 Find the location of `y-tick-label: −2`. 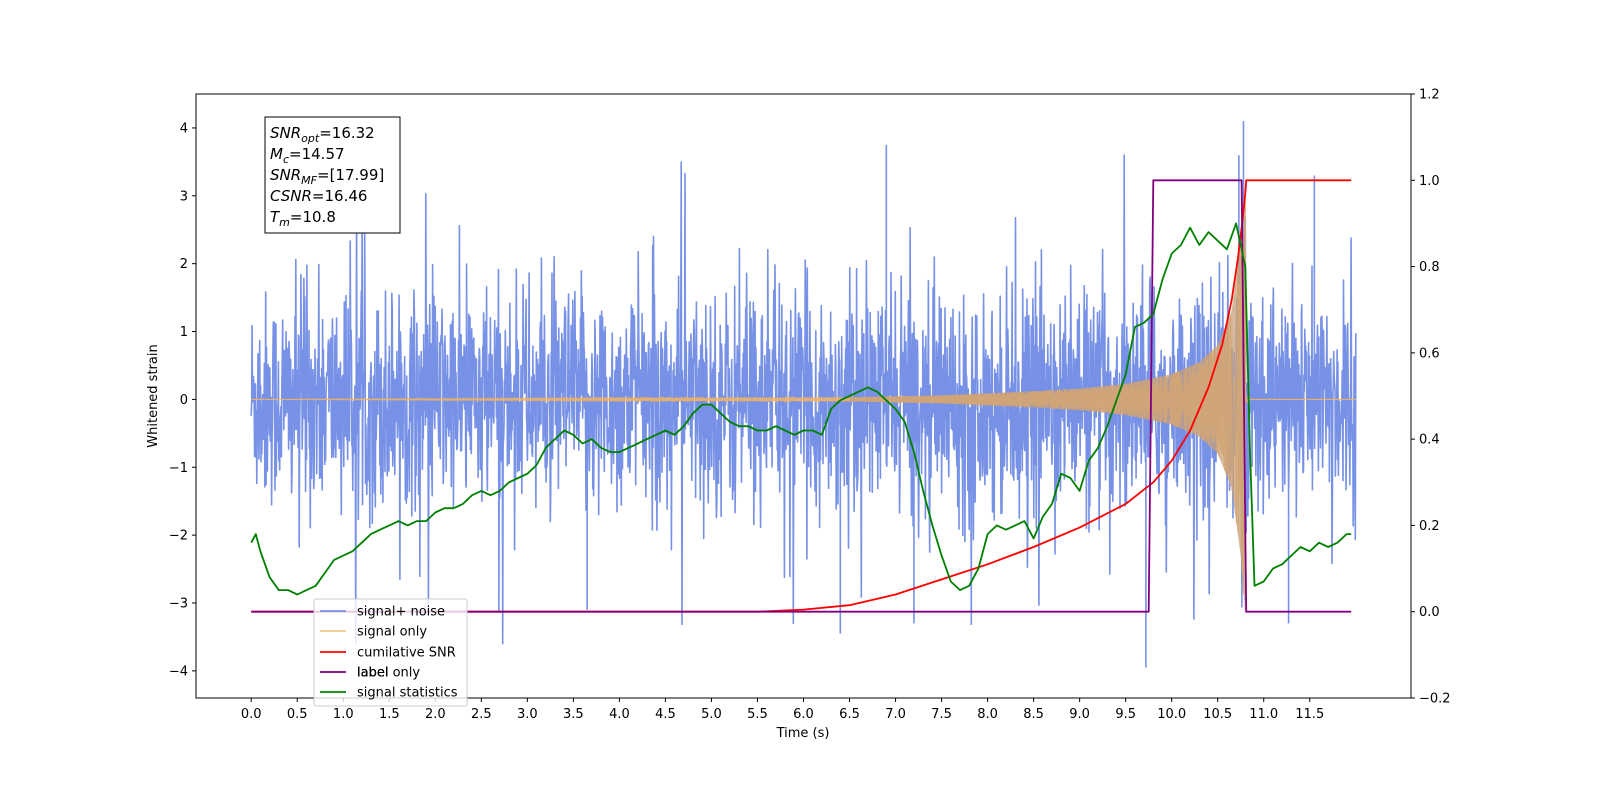

y-tick-label: −2 is located at coordinates (178, 536).